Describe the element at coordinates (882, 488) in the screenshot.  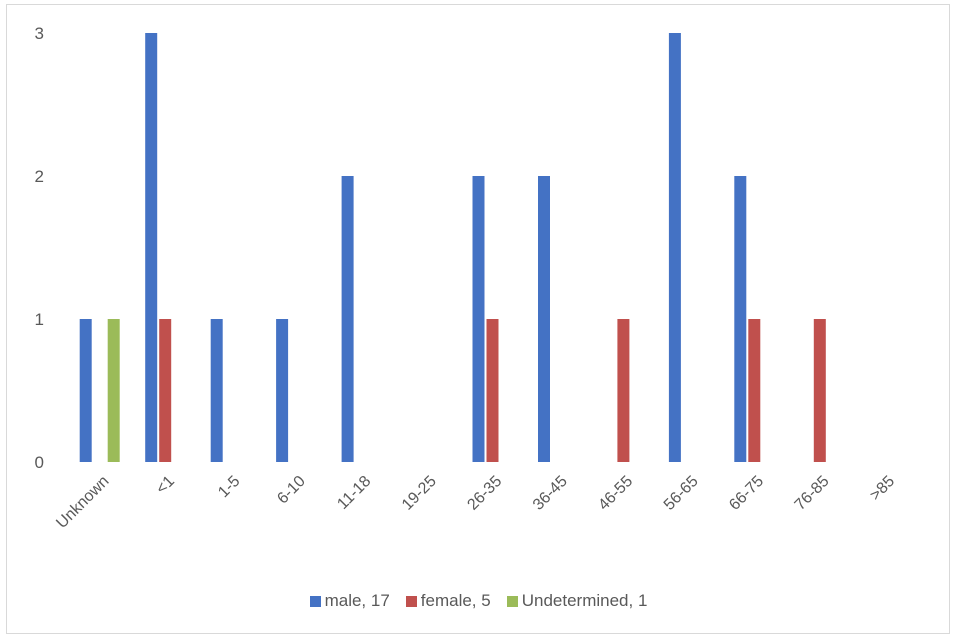
I see `x-tick-label: >85` at that location.